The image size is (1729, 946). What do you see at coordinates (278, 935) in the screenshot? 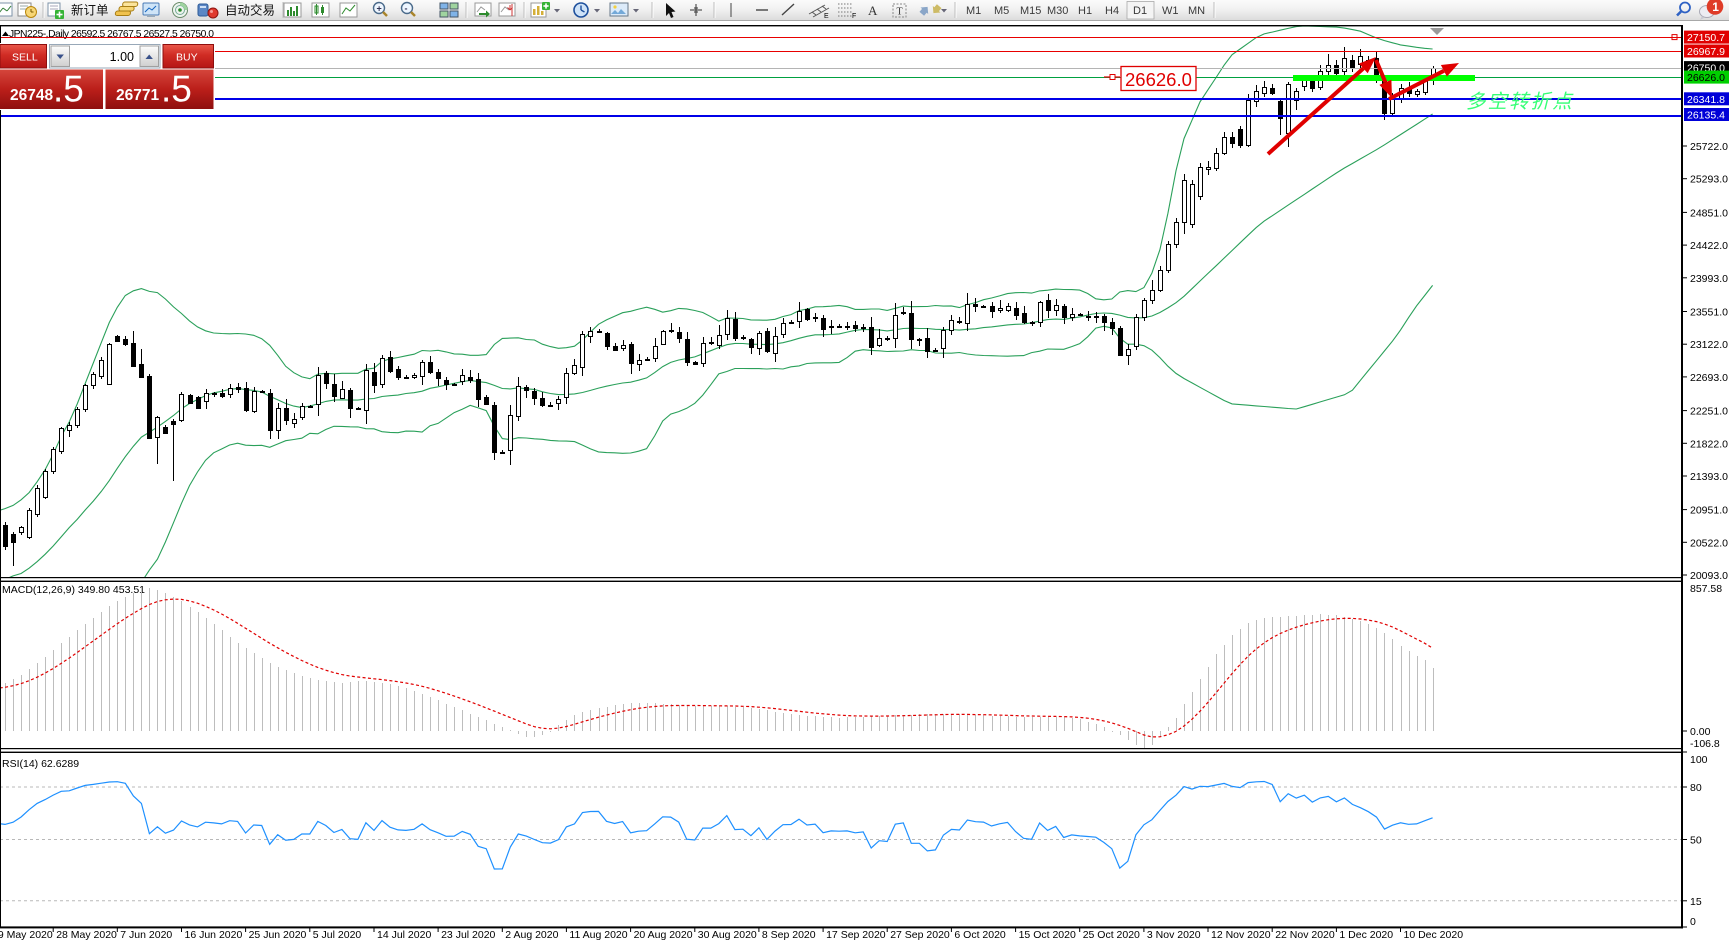
I see `svg-text: 25 Jun 2020` at bounding box center [278, 935].